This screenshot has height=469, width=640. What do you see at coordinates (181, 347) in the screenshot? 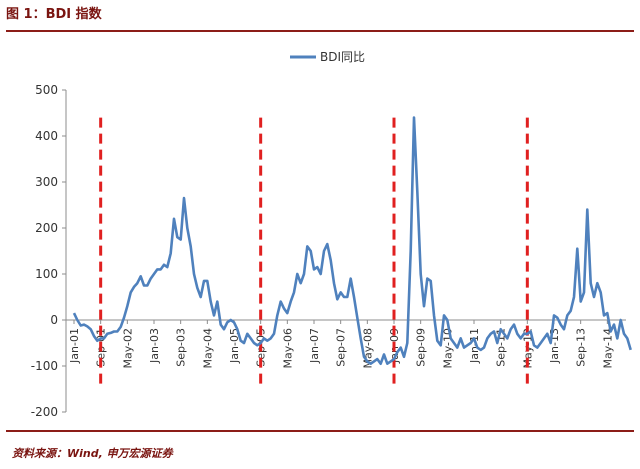
I see `x-tick-label: Sep-03` at bounding box center [181, 347].